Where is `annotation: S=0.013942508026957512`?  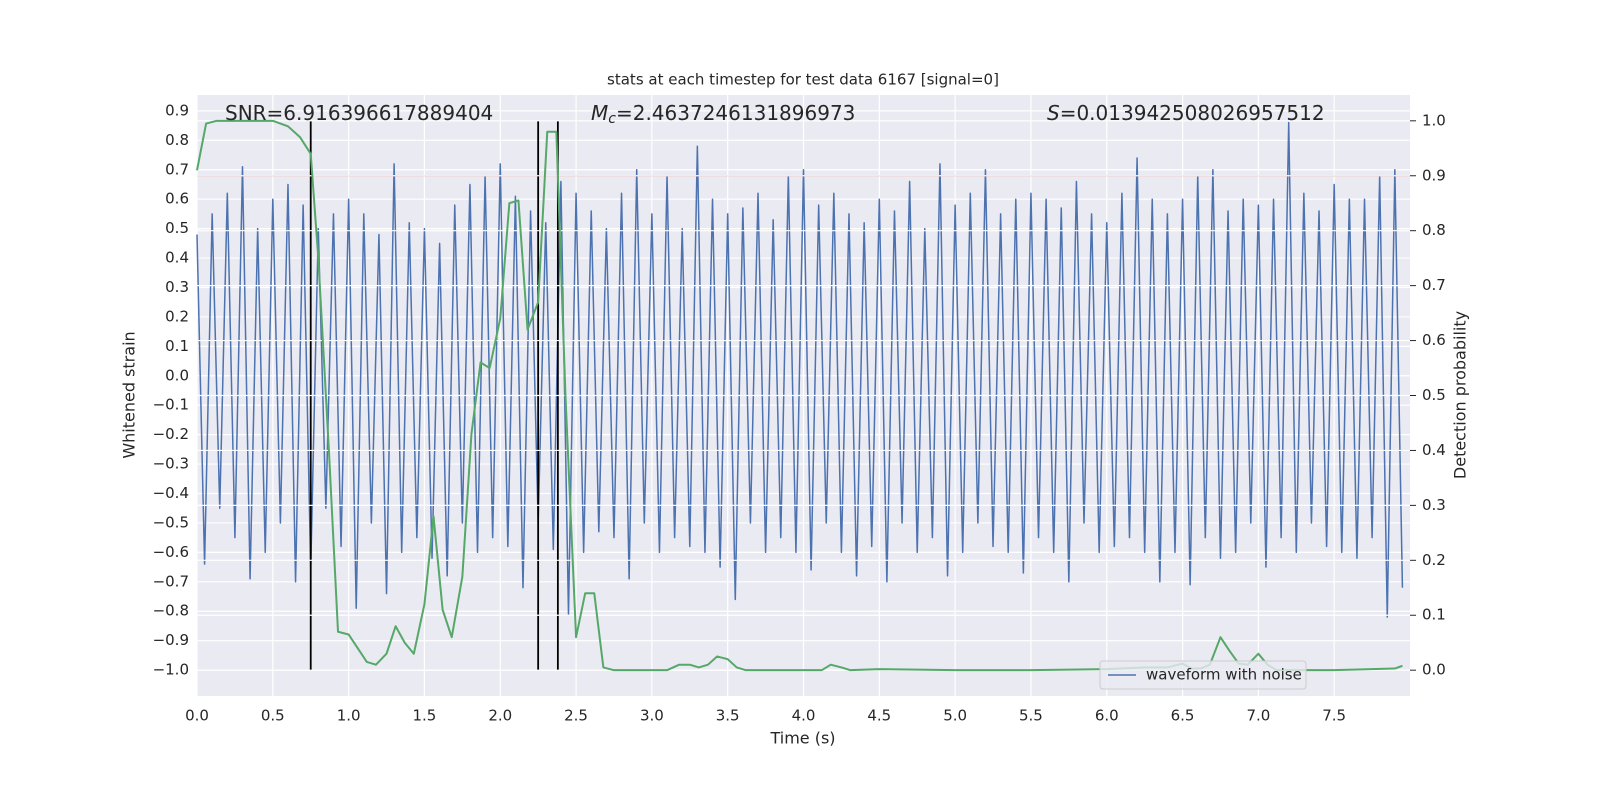
annotation: S=0.013942508026957512 is located at coordinates (1186, 113).